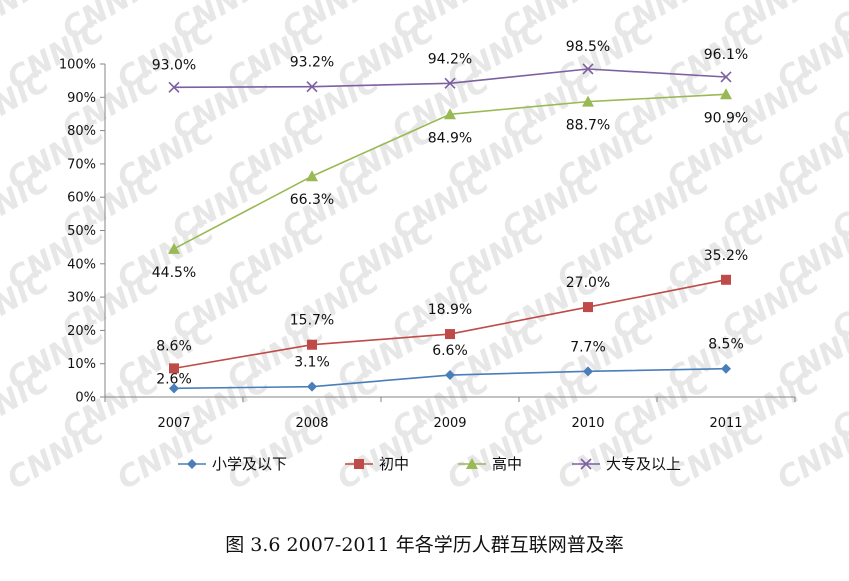 This screenshot has width=849, height=581. Describe the element at coordinates (312, 63) in the screenshot. I see `data-label: 93.2%` at that location.